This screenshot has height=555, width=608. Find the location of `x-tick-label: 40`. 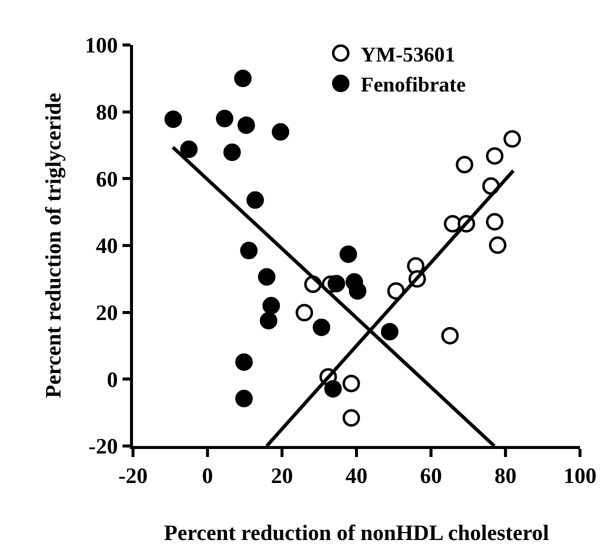

x-tick-label: 40 is located at coordinates (357, 475).